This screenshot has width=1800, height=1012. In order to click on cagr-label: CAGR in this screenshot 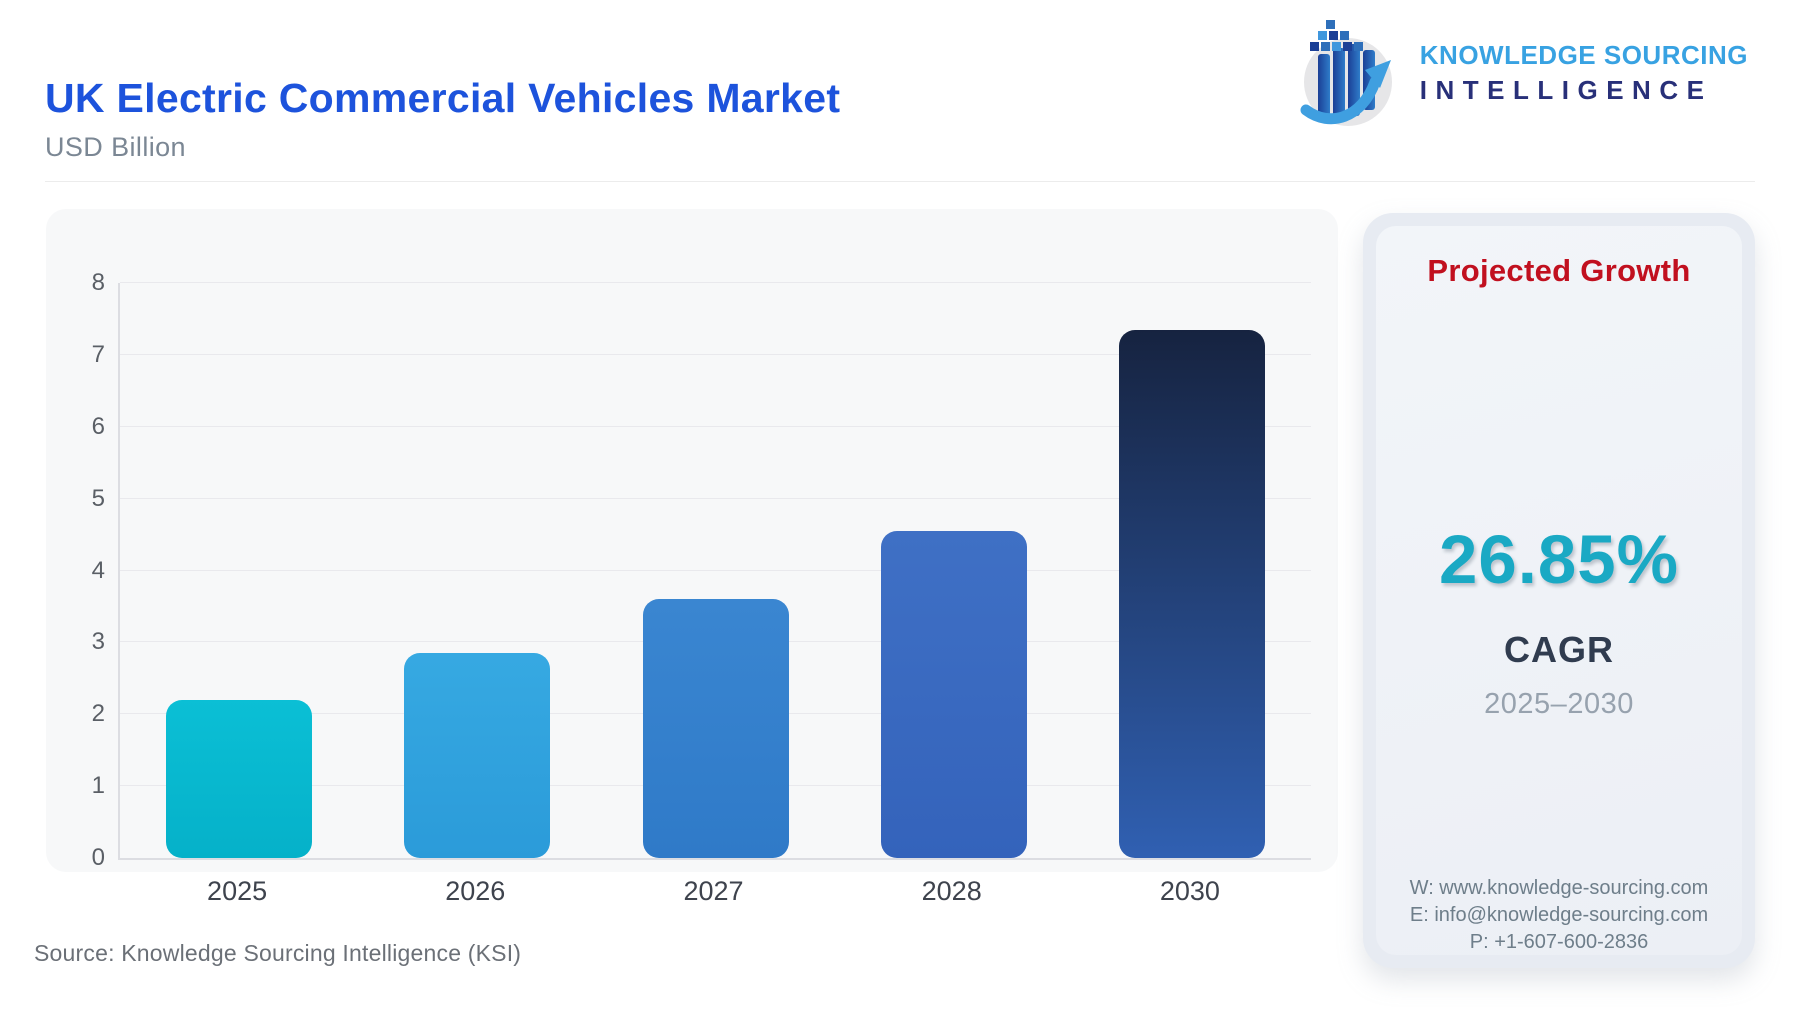, I will do `click(1559, 649)`.